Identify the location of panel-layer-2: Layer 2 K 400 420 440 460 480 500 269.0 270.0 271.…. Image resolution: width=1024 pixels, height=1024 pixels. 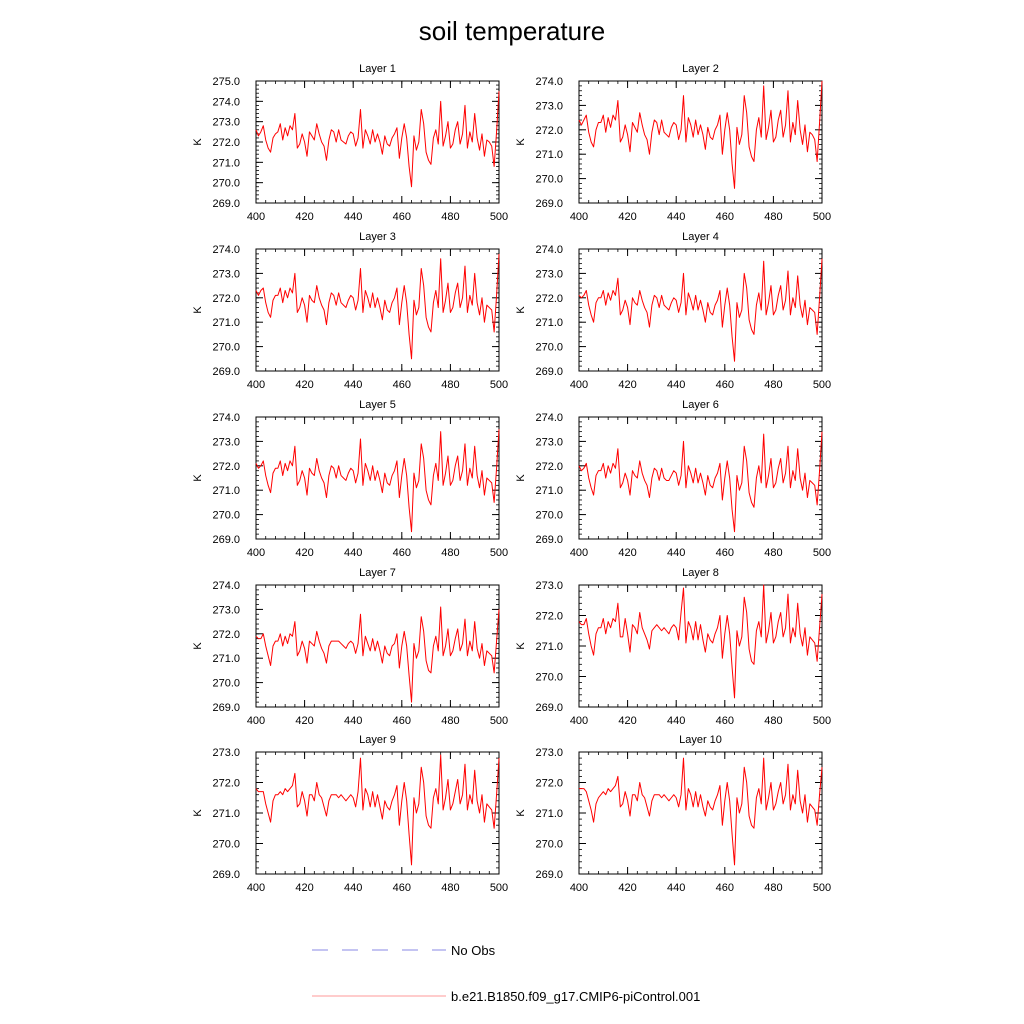
(673, 143).